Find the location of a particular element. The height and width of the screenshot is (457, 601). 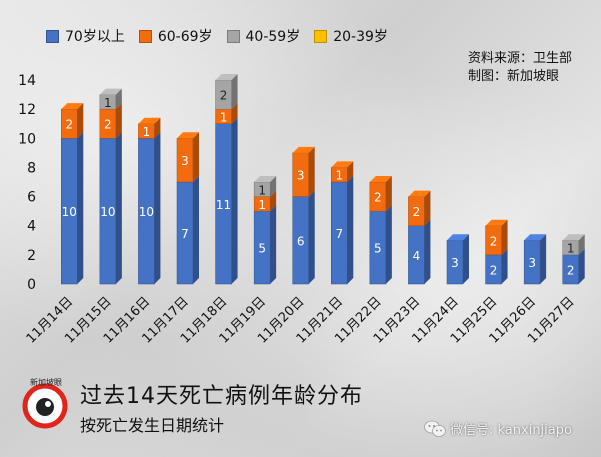

wechat-watermark: 微信号: kanxinjiapo is located at coordinates (498, 428).